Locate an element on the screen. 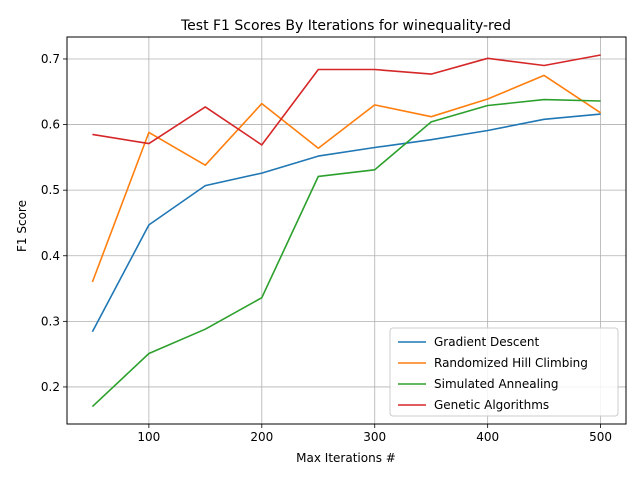 This screenshot has height=480, width=640. x-axis-label: Max Iterations # is located at coordinates (346, 458).